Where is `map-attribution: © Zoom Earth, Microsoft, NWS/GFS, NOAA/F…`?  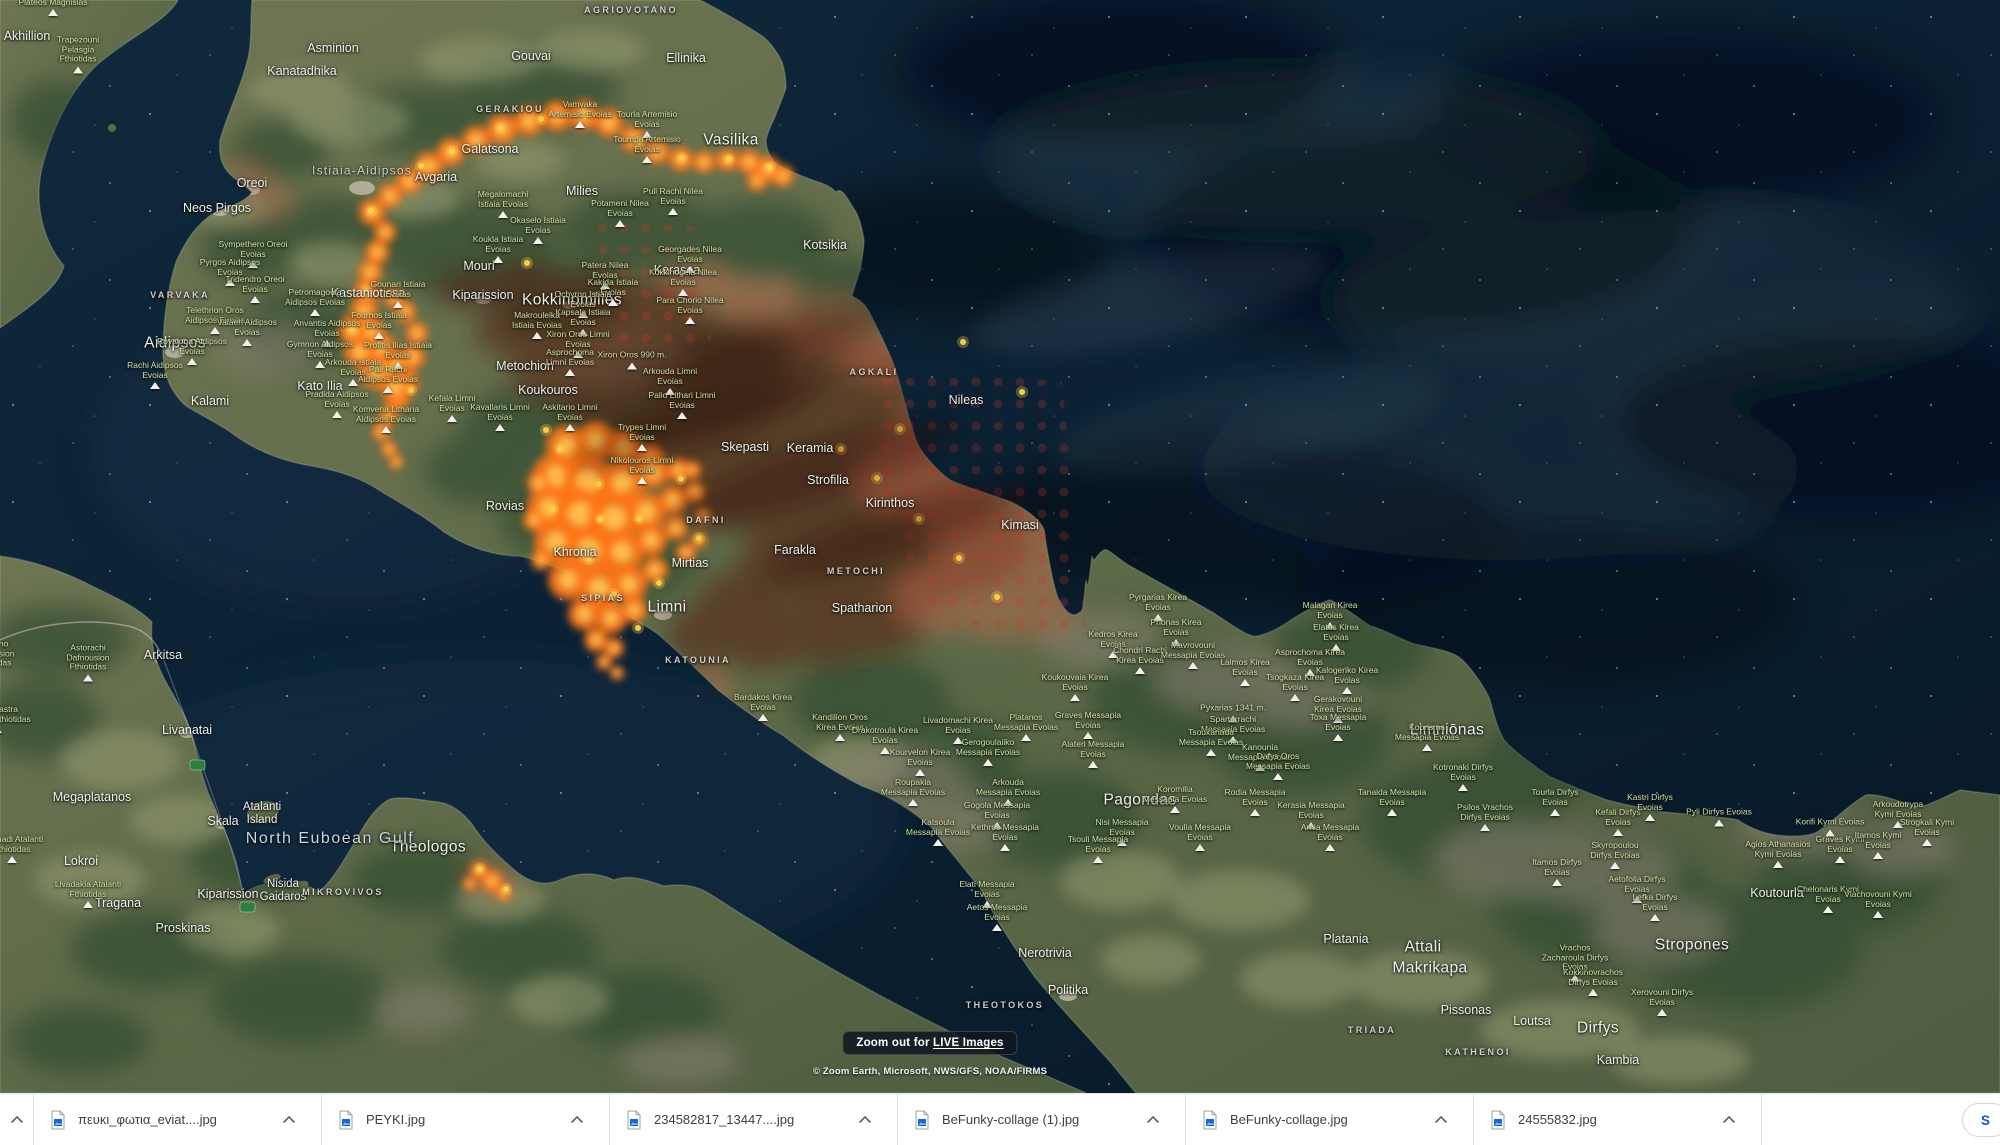 map-attribution: © Zoom Earth, Microsoft, NWS/GFS, NOAA/F… is located at coordinates (930, 1071).